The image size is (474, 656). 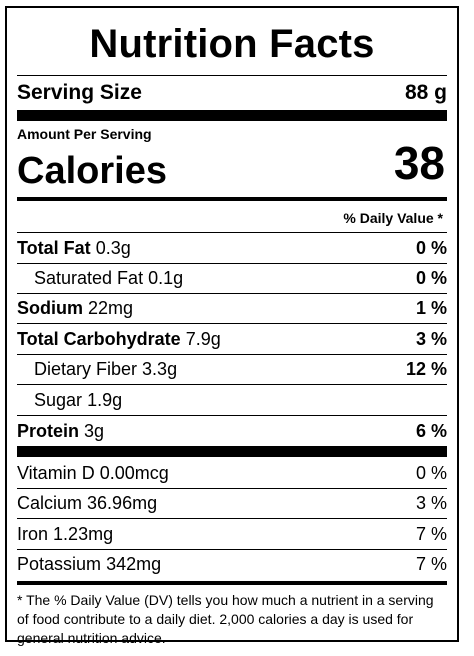 I want to click on vitamin-amount: 36.96mg, so click(x=122, y=503).